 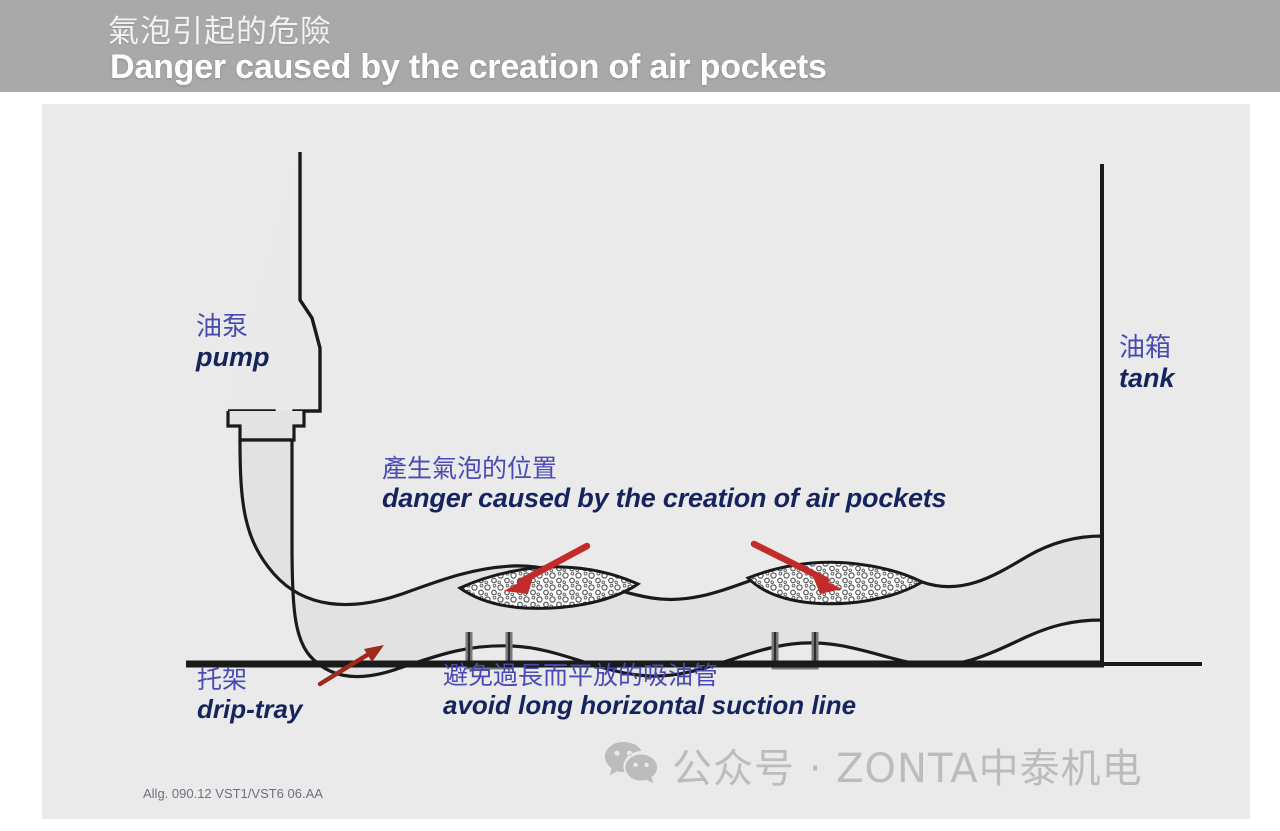 What do you see at coordinates (631, 765) in the screenshot?
I see `wechat-icon` at bounding box center [631, 765].